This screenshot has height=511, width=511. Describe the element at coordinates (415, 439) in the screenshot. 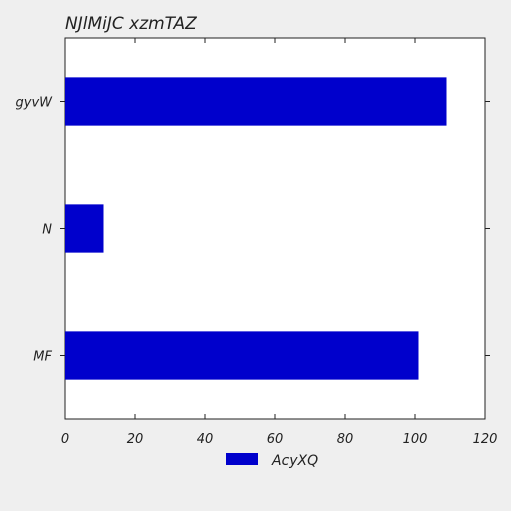

I see `x-tick-label: 100` at that location.